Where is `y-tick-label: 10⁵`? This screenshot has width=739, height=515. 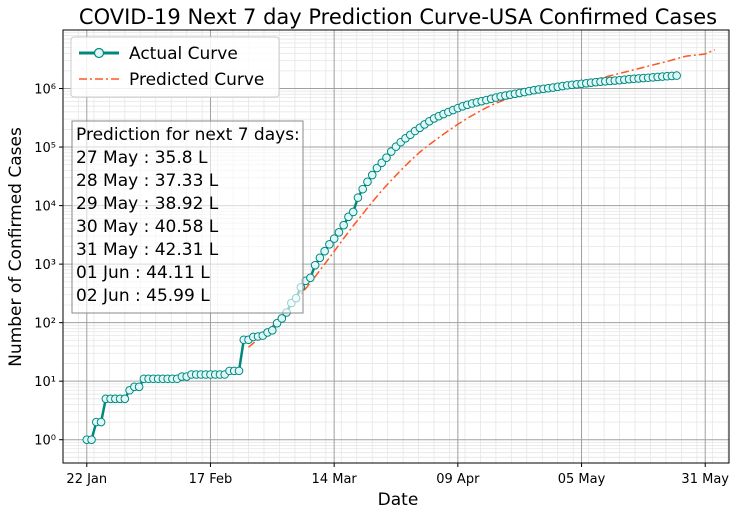
y-tick-label: 10⁵ is located at coordinates (45, 148).